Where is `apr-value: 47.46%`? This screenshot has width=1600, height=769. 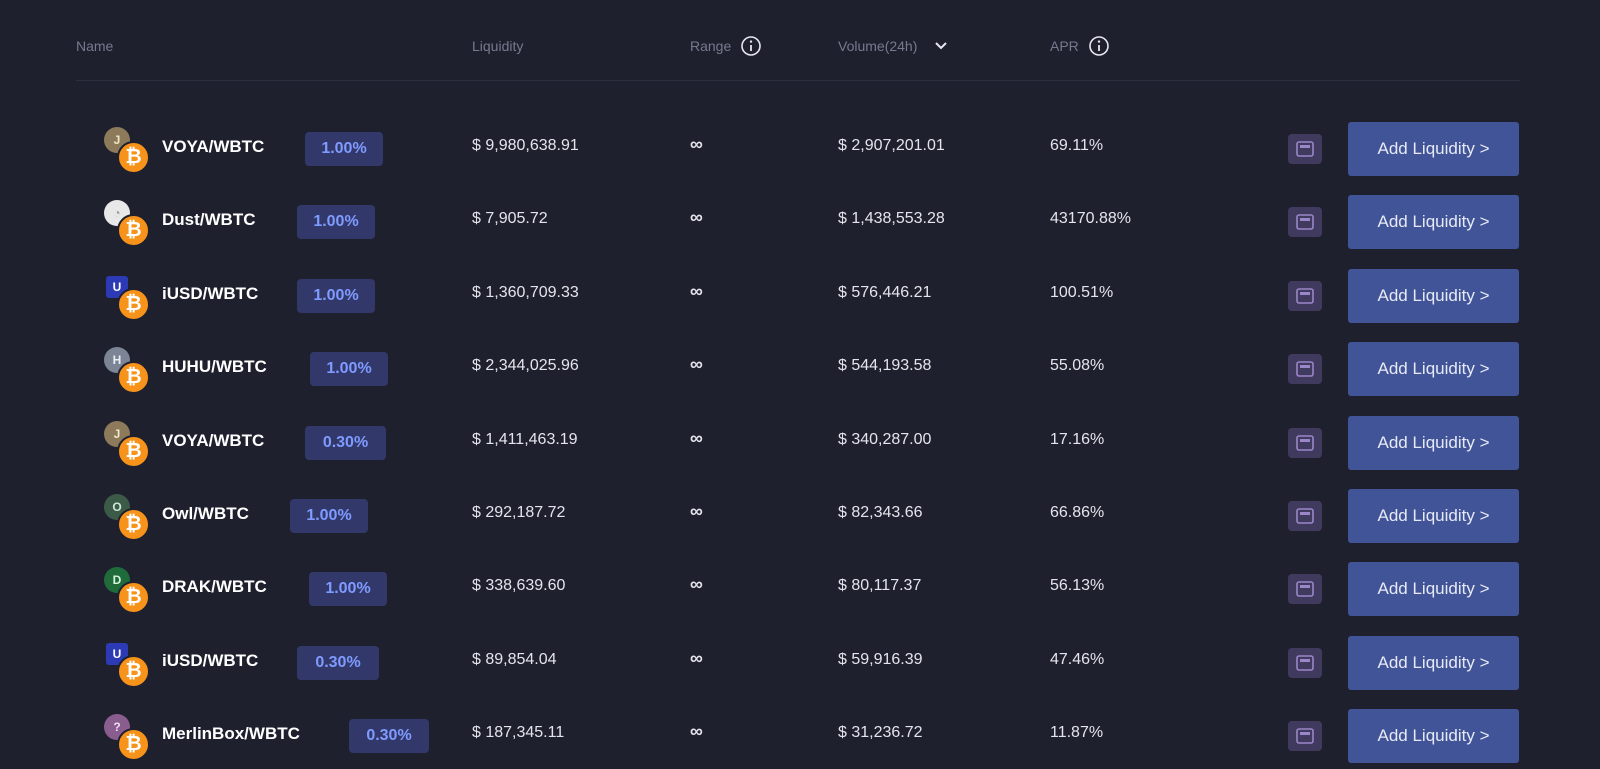
apr-value: 47.46% is located at coordinates (1077, 659).